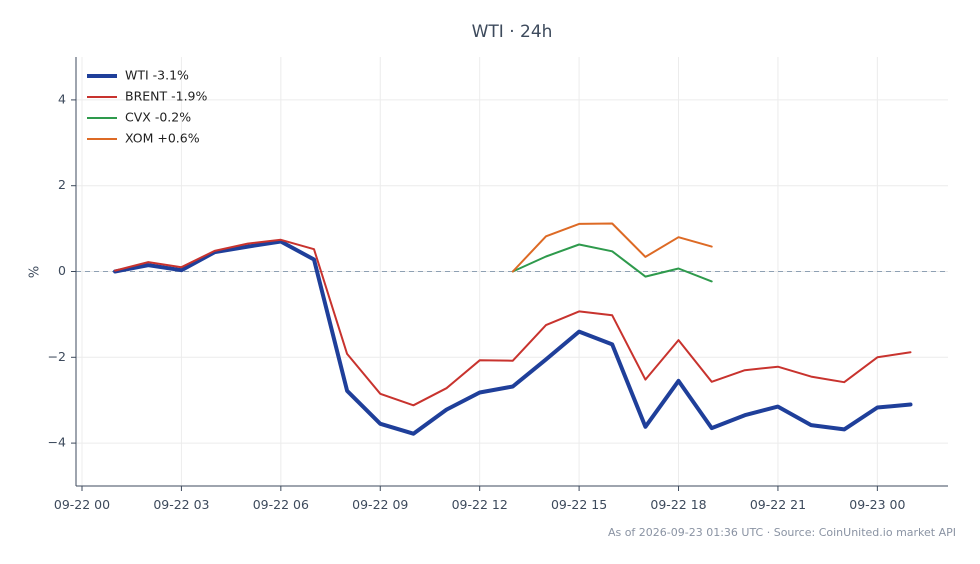 This screenshot has height=564, width=980. What do you see at coordinates (147, 107) in the screenshot?
I see `legend: WTI -3.1% BRENT -1.9% CVX -0.2% XOM +0.6%` at bounding box center [147, 107].